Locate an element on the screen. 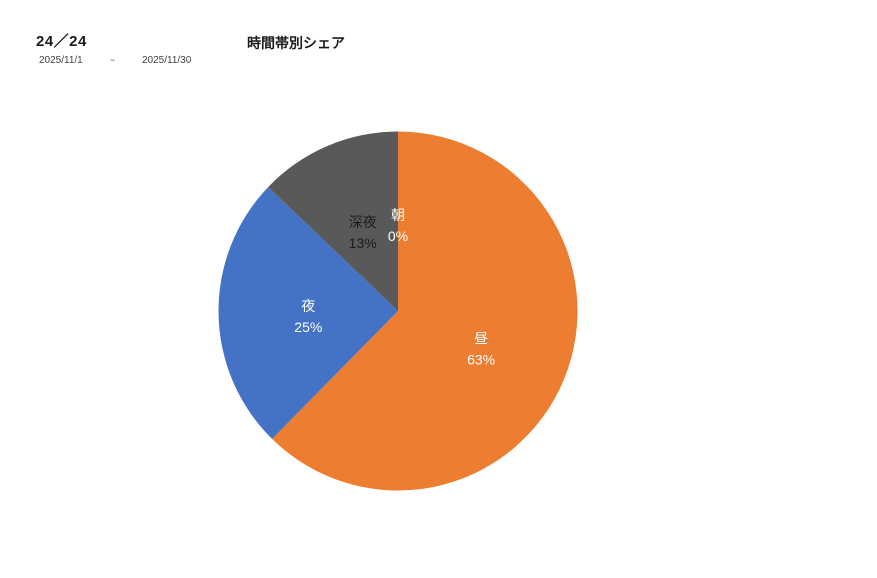  chart-title: 時間帯別シェア is located at coordinates (296, 43).